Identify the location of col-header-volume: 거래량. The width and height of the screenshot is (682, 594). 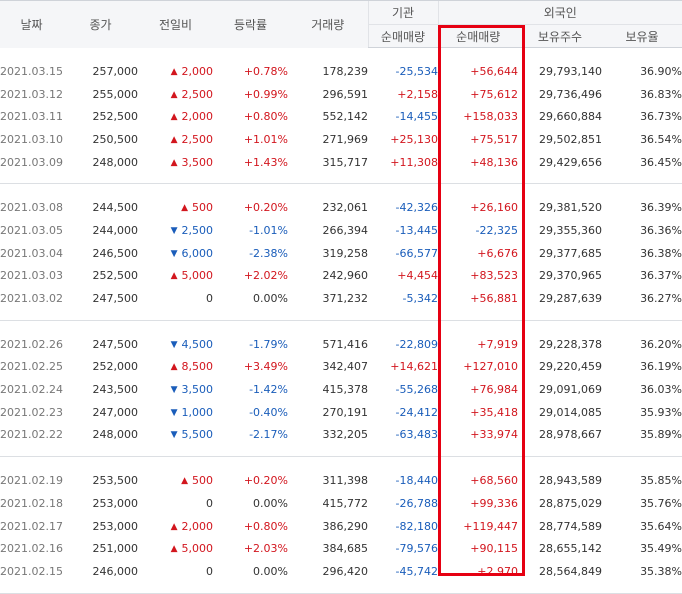
(328, 24).